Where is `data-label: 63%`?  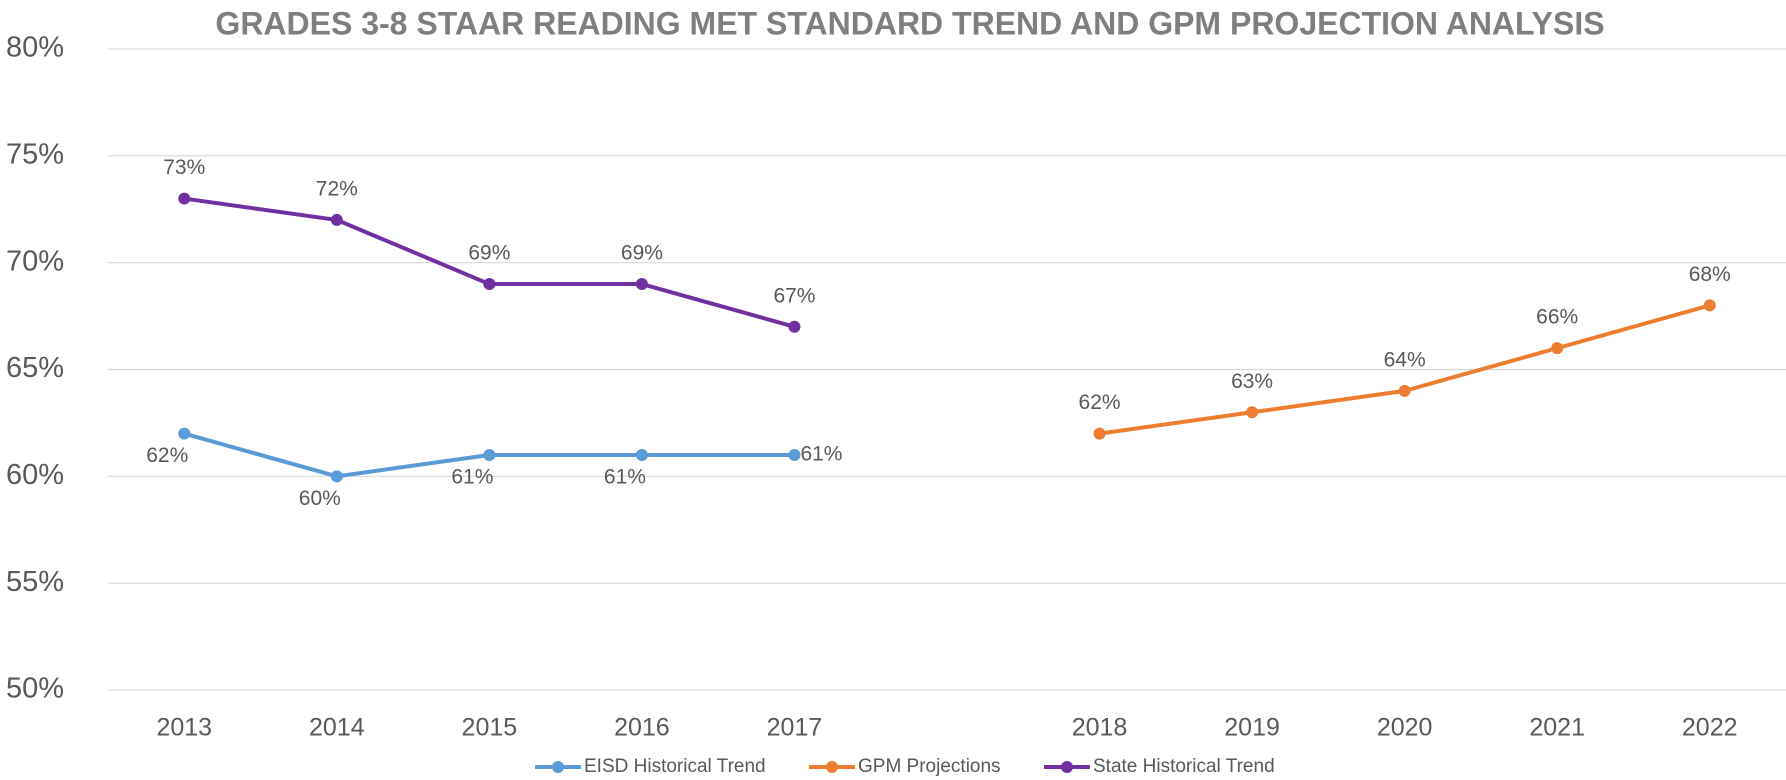
data-label: 63% is located at coordinates (1252, 381).